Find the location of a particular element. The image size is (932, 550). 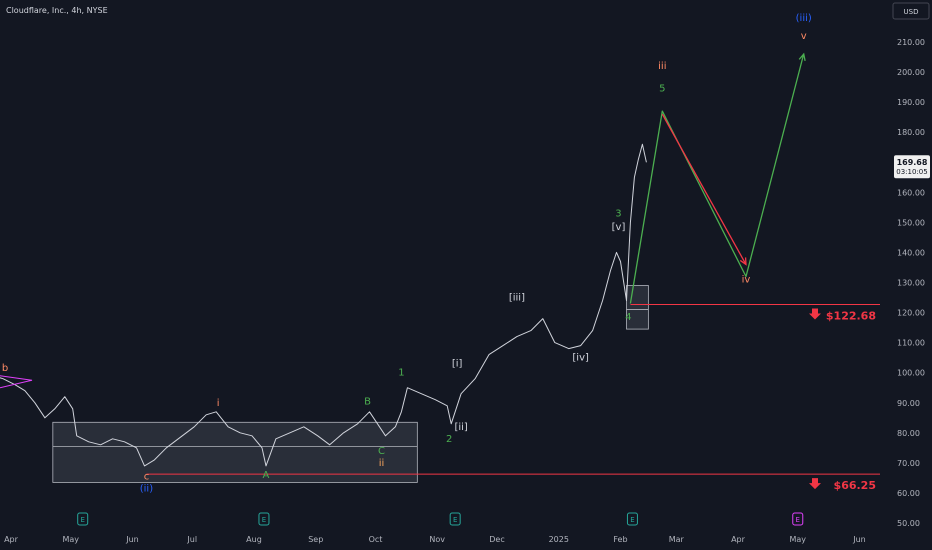

wave-label: iv is located at coordinates (746, 280).